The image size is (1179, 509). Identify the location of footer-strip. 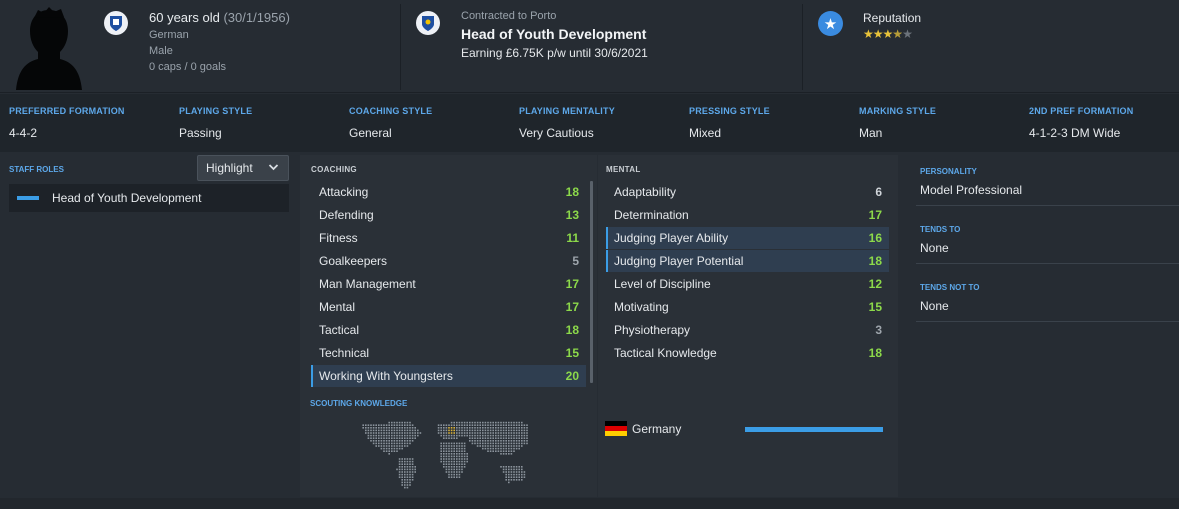
(589, 503).